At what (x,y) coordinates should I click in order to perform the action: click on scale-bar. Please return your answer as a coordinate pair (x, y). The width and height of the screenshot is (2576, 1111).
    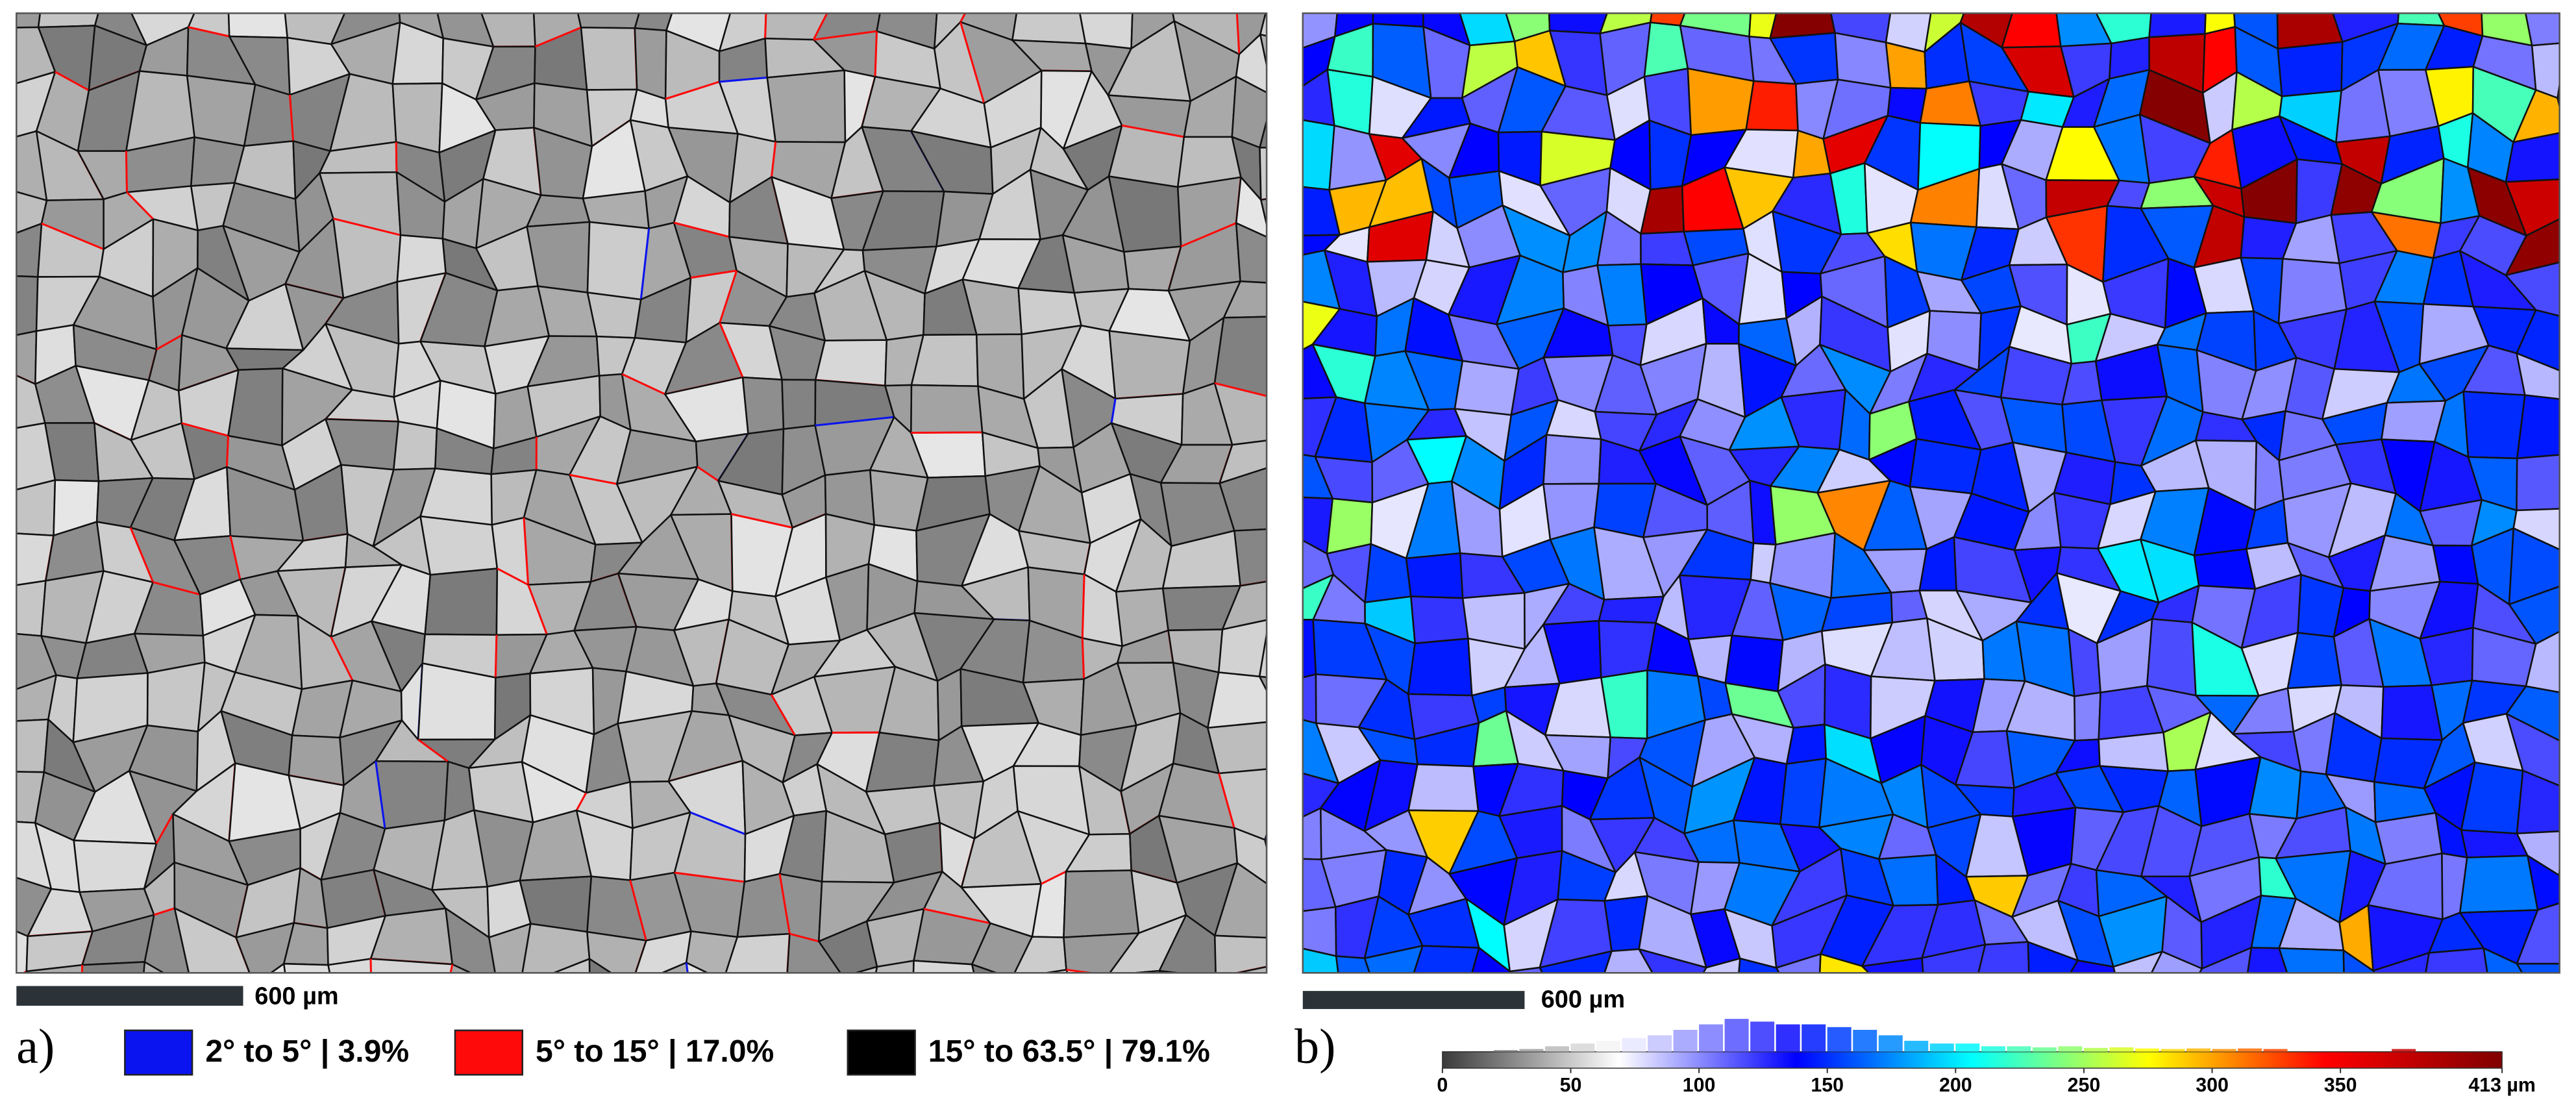
    Looking at the image, I should click on (1413, 1000).